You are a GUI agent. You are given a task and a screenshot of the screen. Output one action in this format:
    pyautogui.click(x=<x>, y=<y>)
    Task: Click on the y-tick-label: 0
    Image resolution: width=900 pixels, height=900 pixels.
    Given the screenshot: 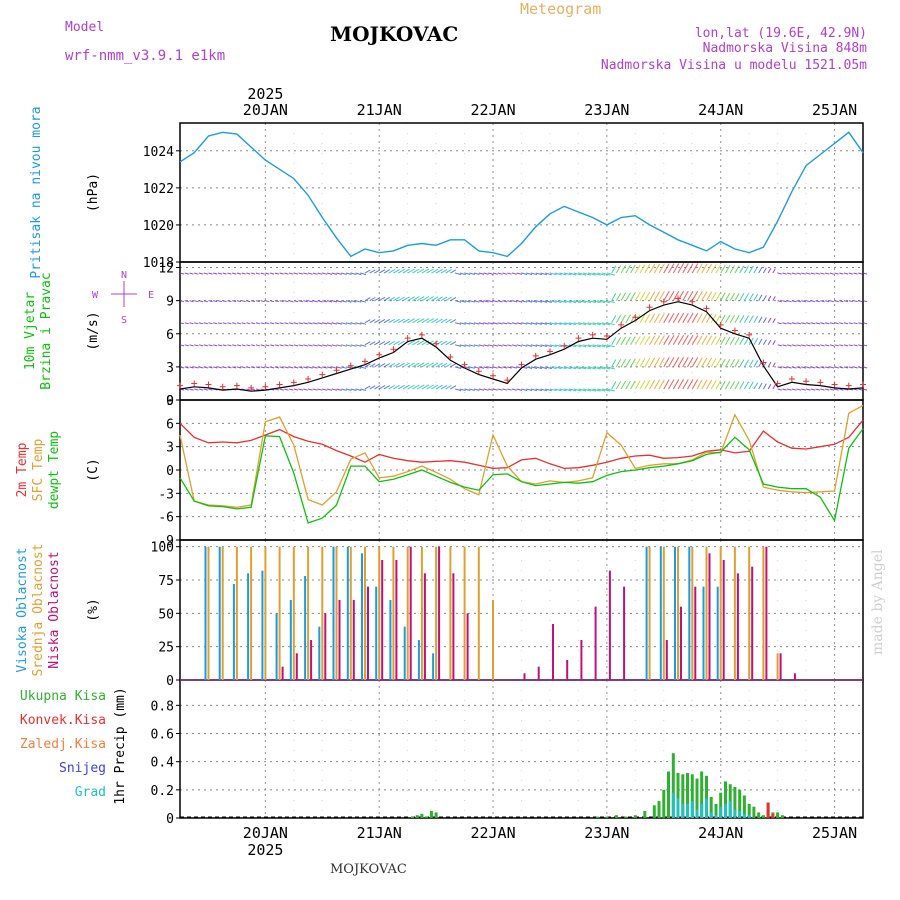 What is the action you would take?
    pyautogui.click(x=170, y=471)
    